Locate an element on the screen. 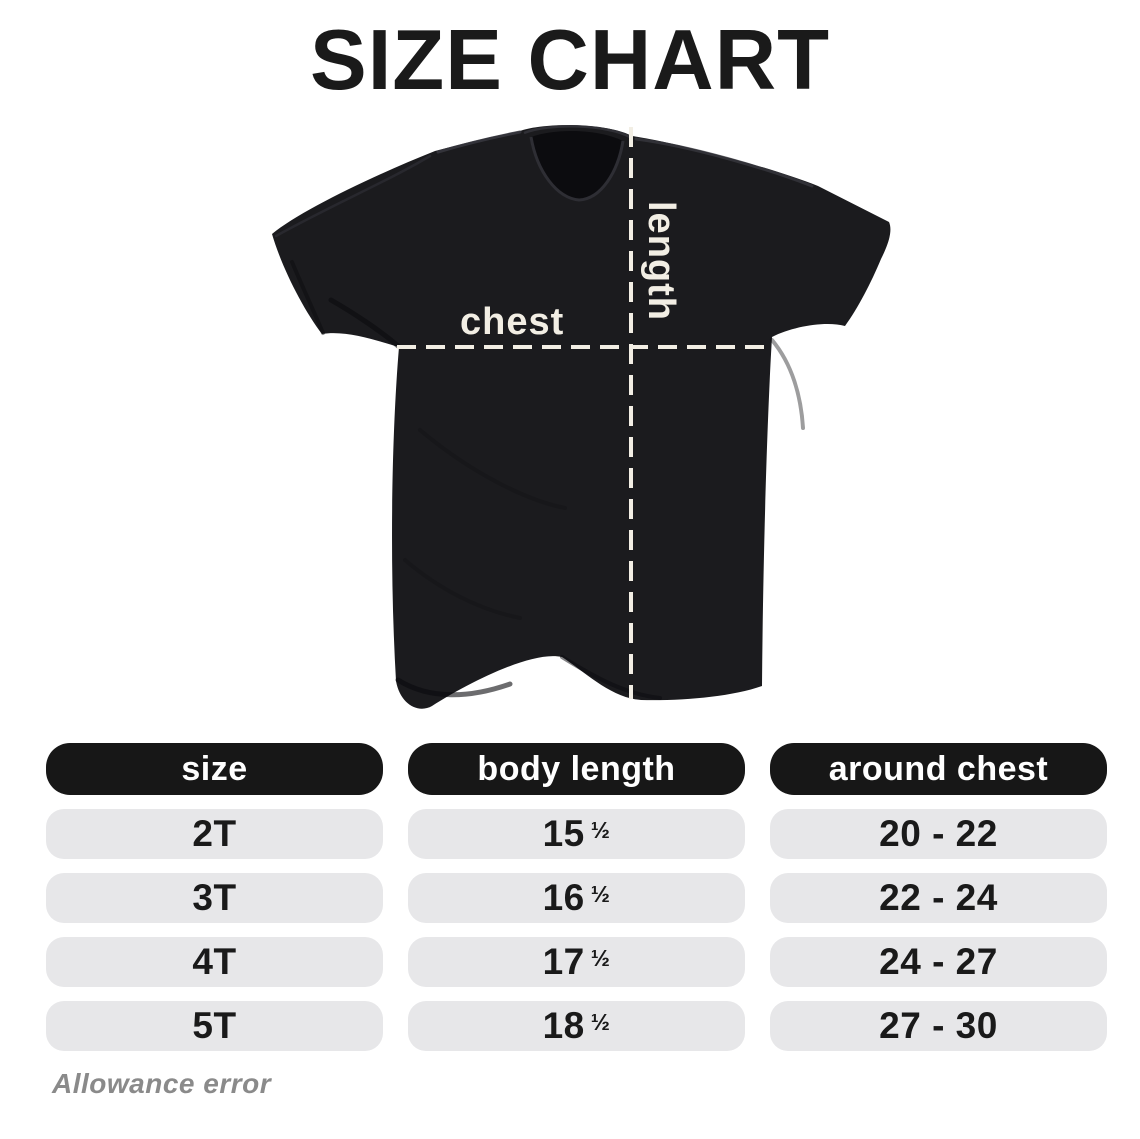 The image size is (1140, 1139). body-length-cell-3t: 16 ½ is located at coordinates (576, 898).